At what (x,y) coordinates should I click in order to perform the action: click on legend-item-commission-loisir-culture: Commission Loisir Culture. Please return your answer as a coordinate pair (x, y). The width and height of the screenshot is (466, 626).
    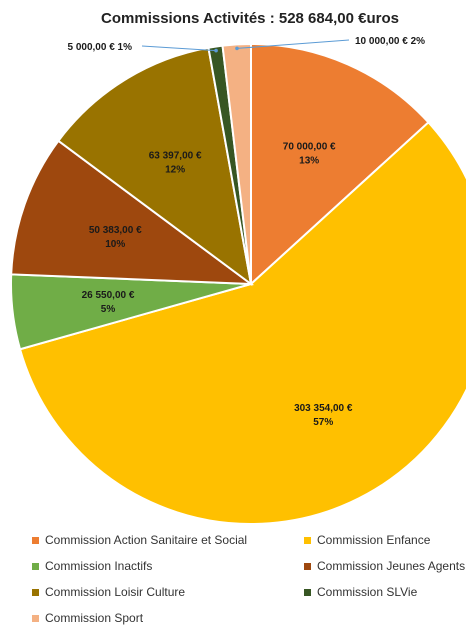
    Looking at the image, I should click on (108, 592).